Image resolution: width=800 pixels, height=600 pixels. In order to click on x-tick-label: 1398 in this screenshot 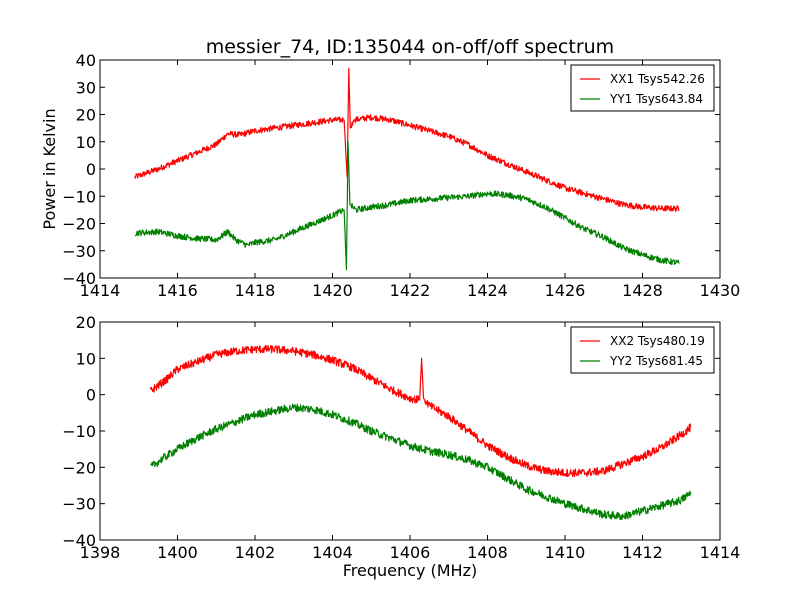, I will do `click(100, 552)`.